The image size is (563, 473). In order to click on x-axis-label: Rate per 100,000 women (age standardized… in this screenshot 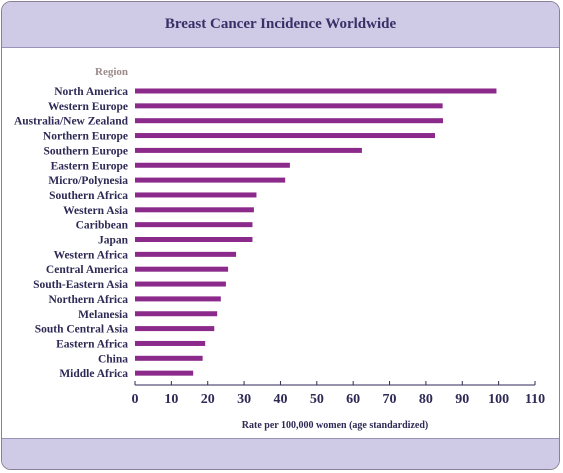, I will do `click(335, 425)`.